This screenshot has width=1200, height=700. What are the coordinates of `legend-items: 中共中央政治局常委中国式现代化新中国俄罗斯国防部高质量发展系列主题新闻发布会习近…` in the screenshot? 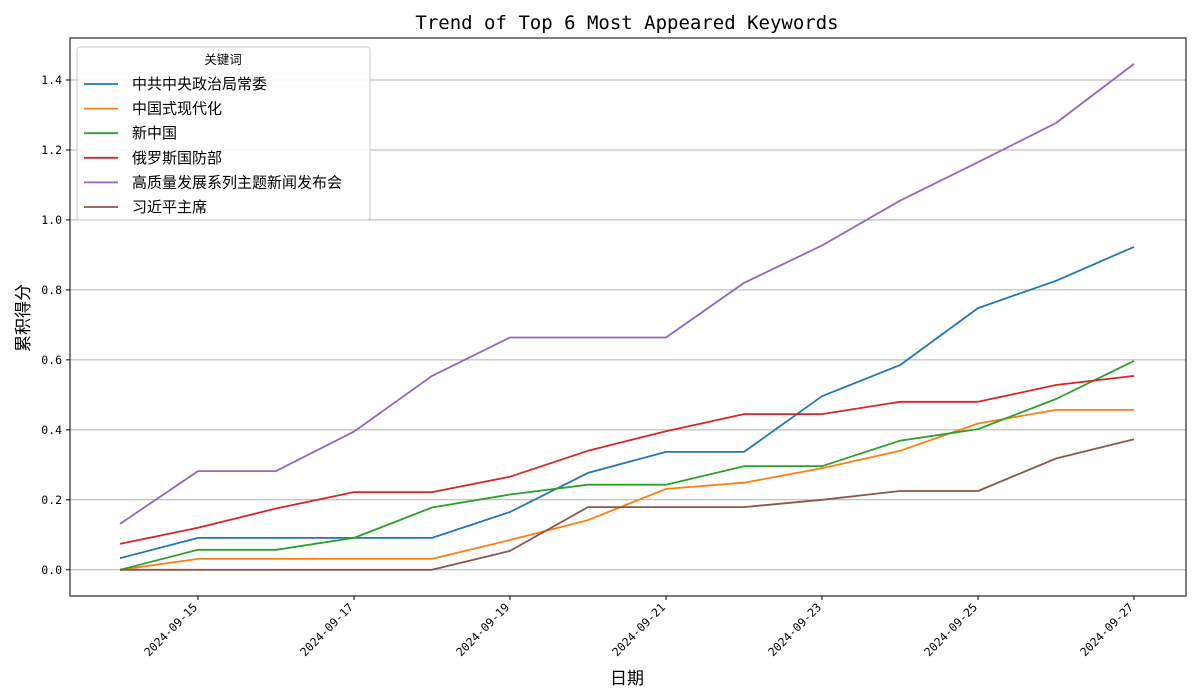 It's located at (213, 145).